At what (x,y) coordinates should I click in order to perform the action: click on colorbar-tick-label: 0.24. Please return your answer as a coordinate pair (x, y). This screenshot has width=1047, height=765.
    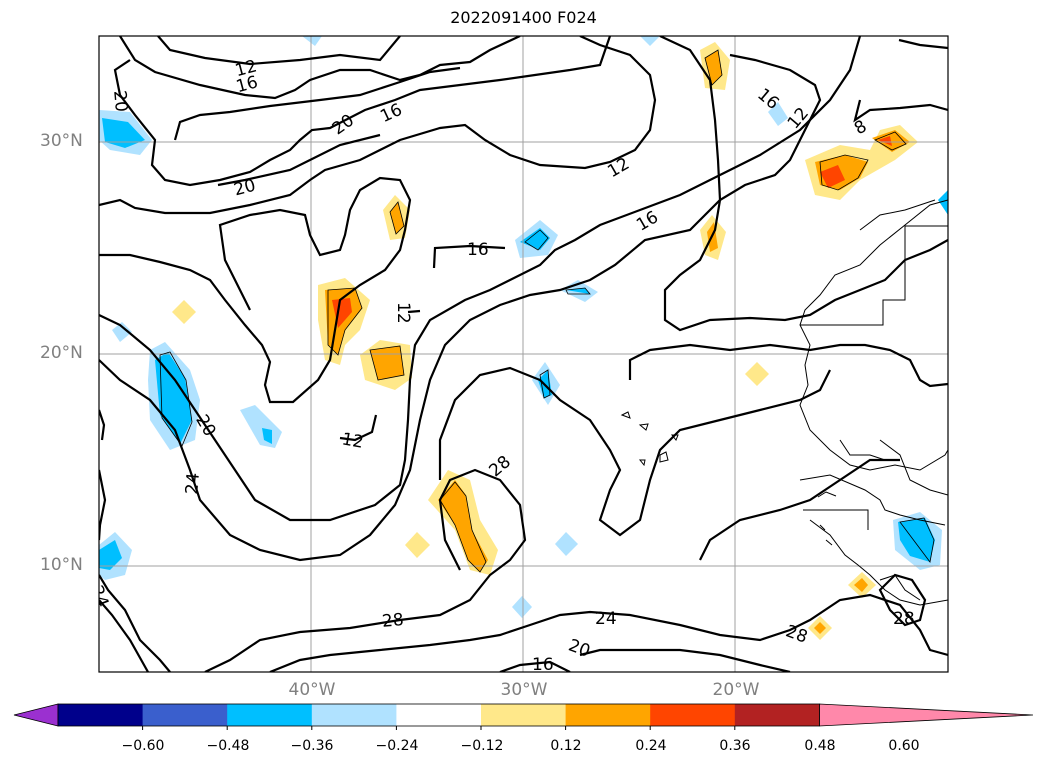
    Looking at the image, I should click on (651, 746).